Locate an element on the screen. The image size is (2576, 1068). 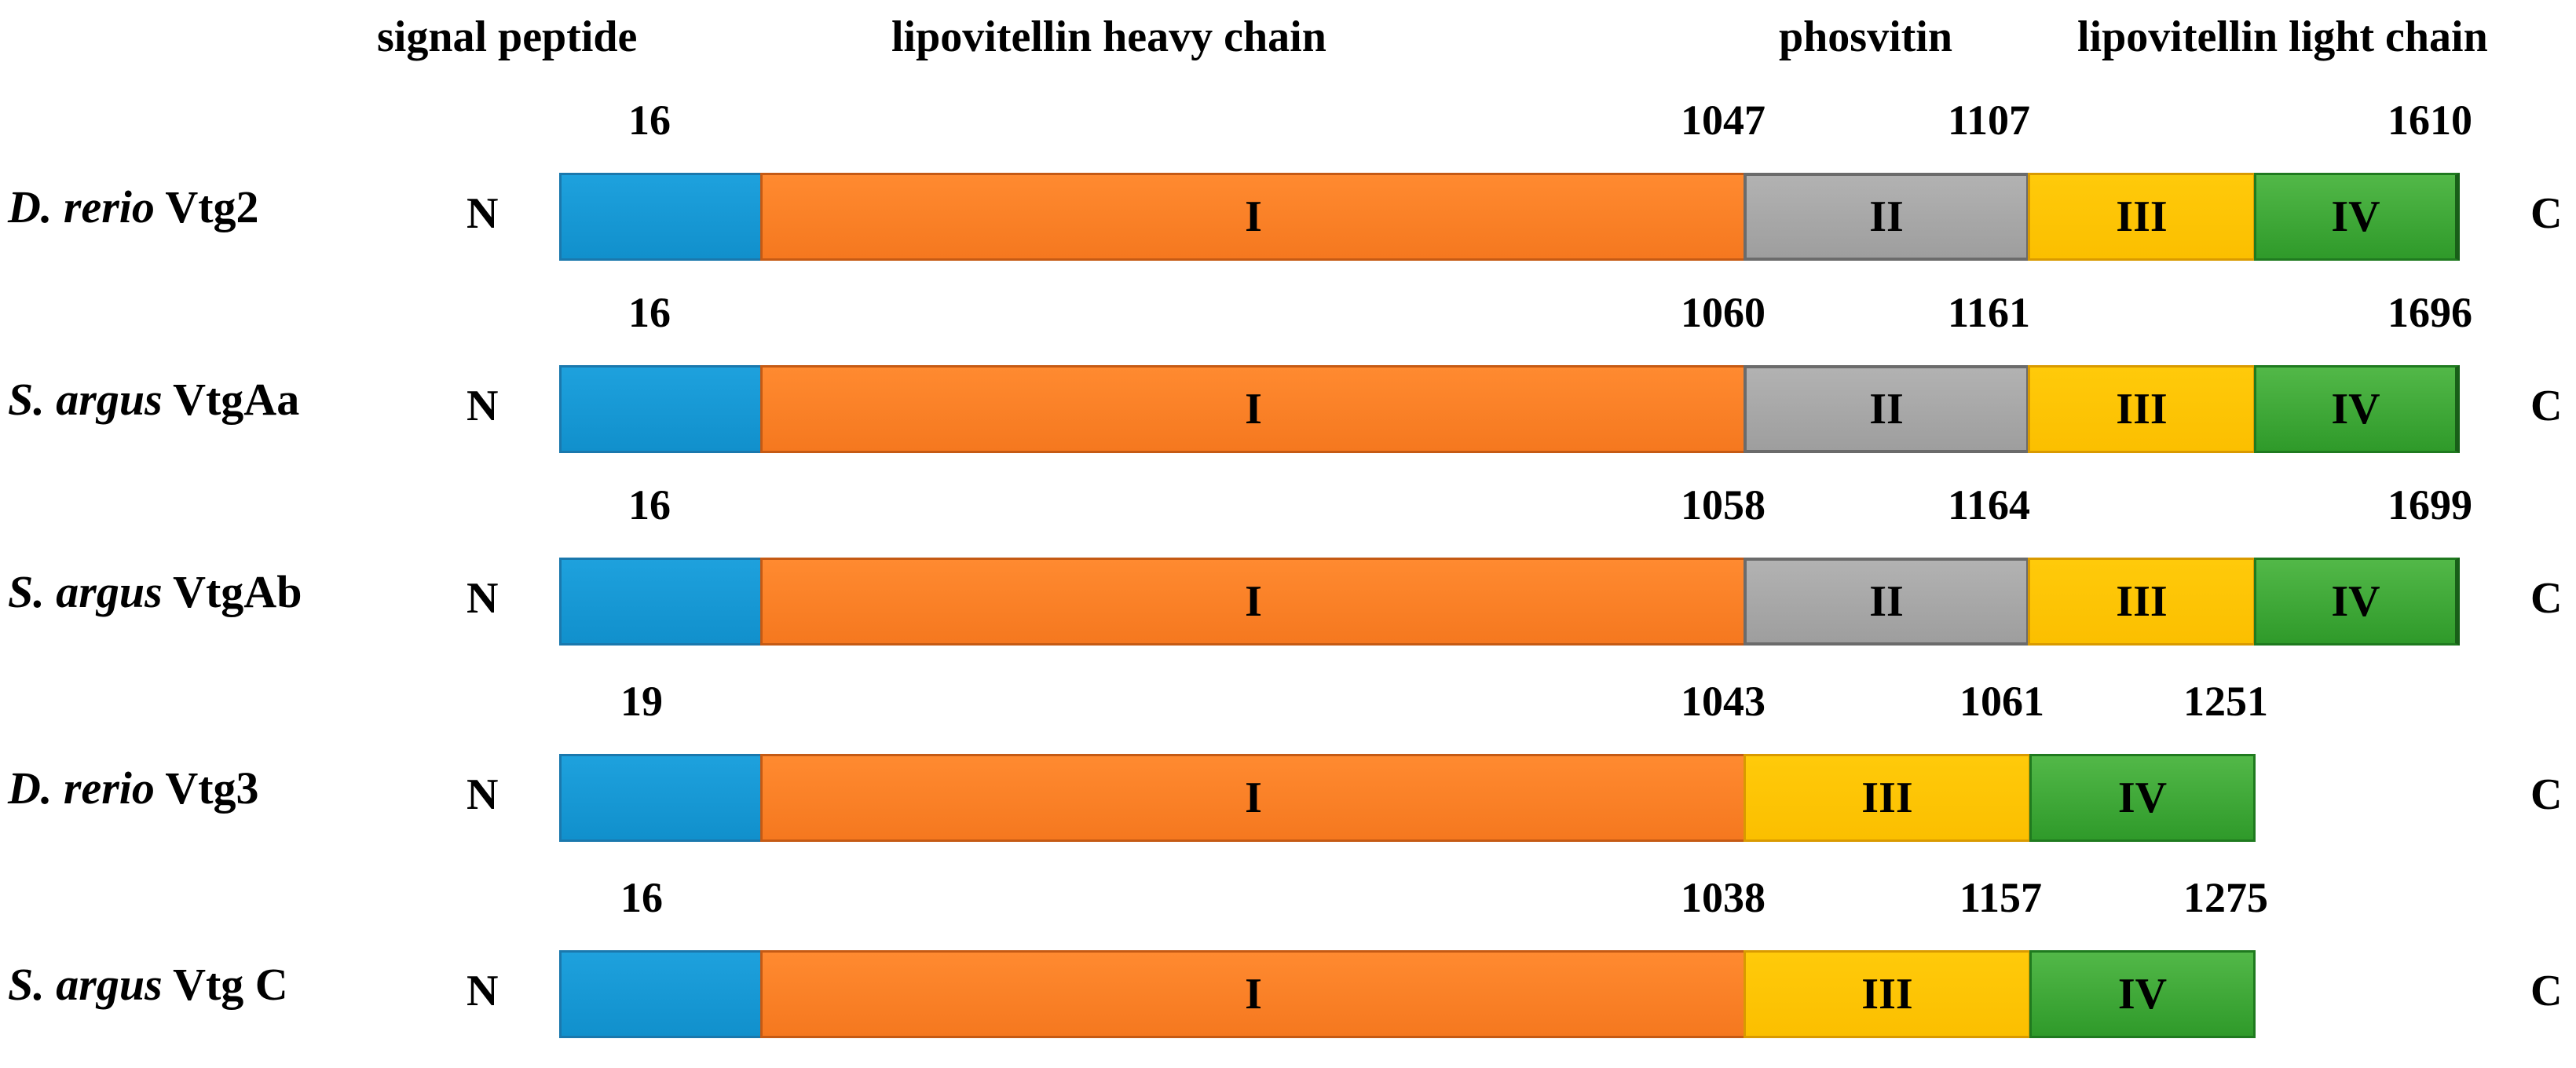
residue-position-label: 19 is located at coordinates (642, 701).